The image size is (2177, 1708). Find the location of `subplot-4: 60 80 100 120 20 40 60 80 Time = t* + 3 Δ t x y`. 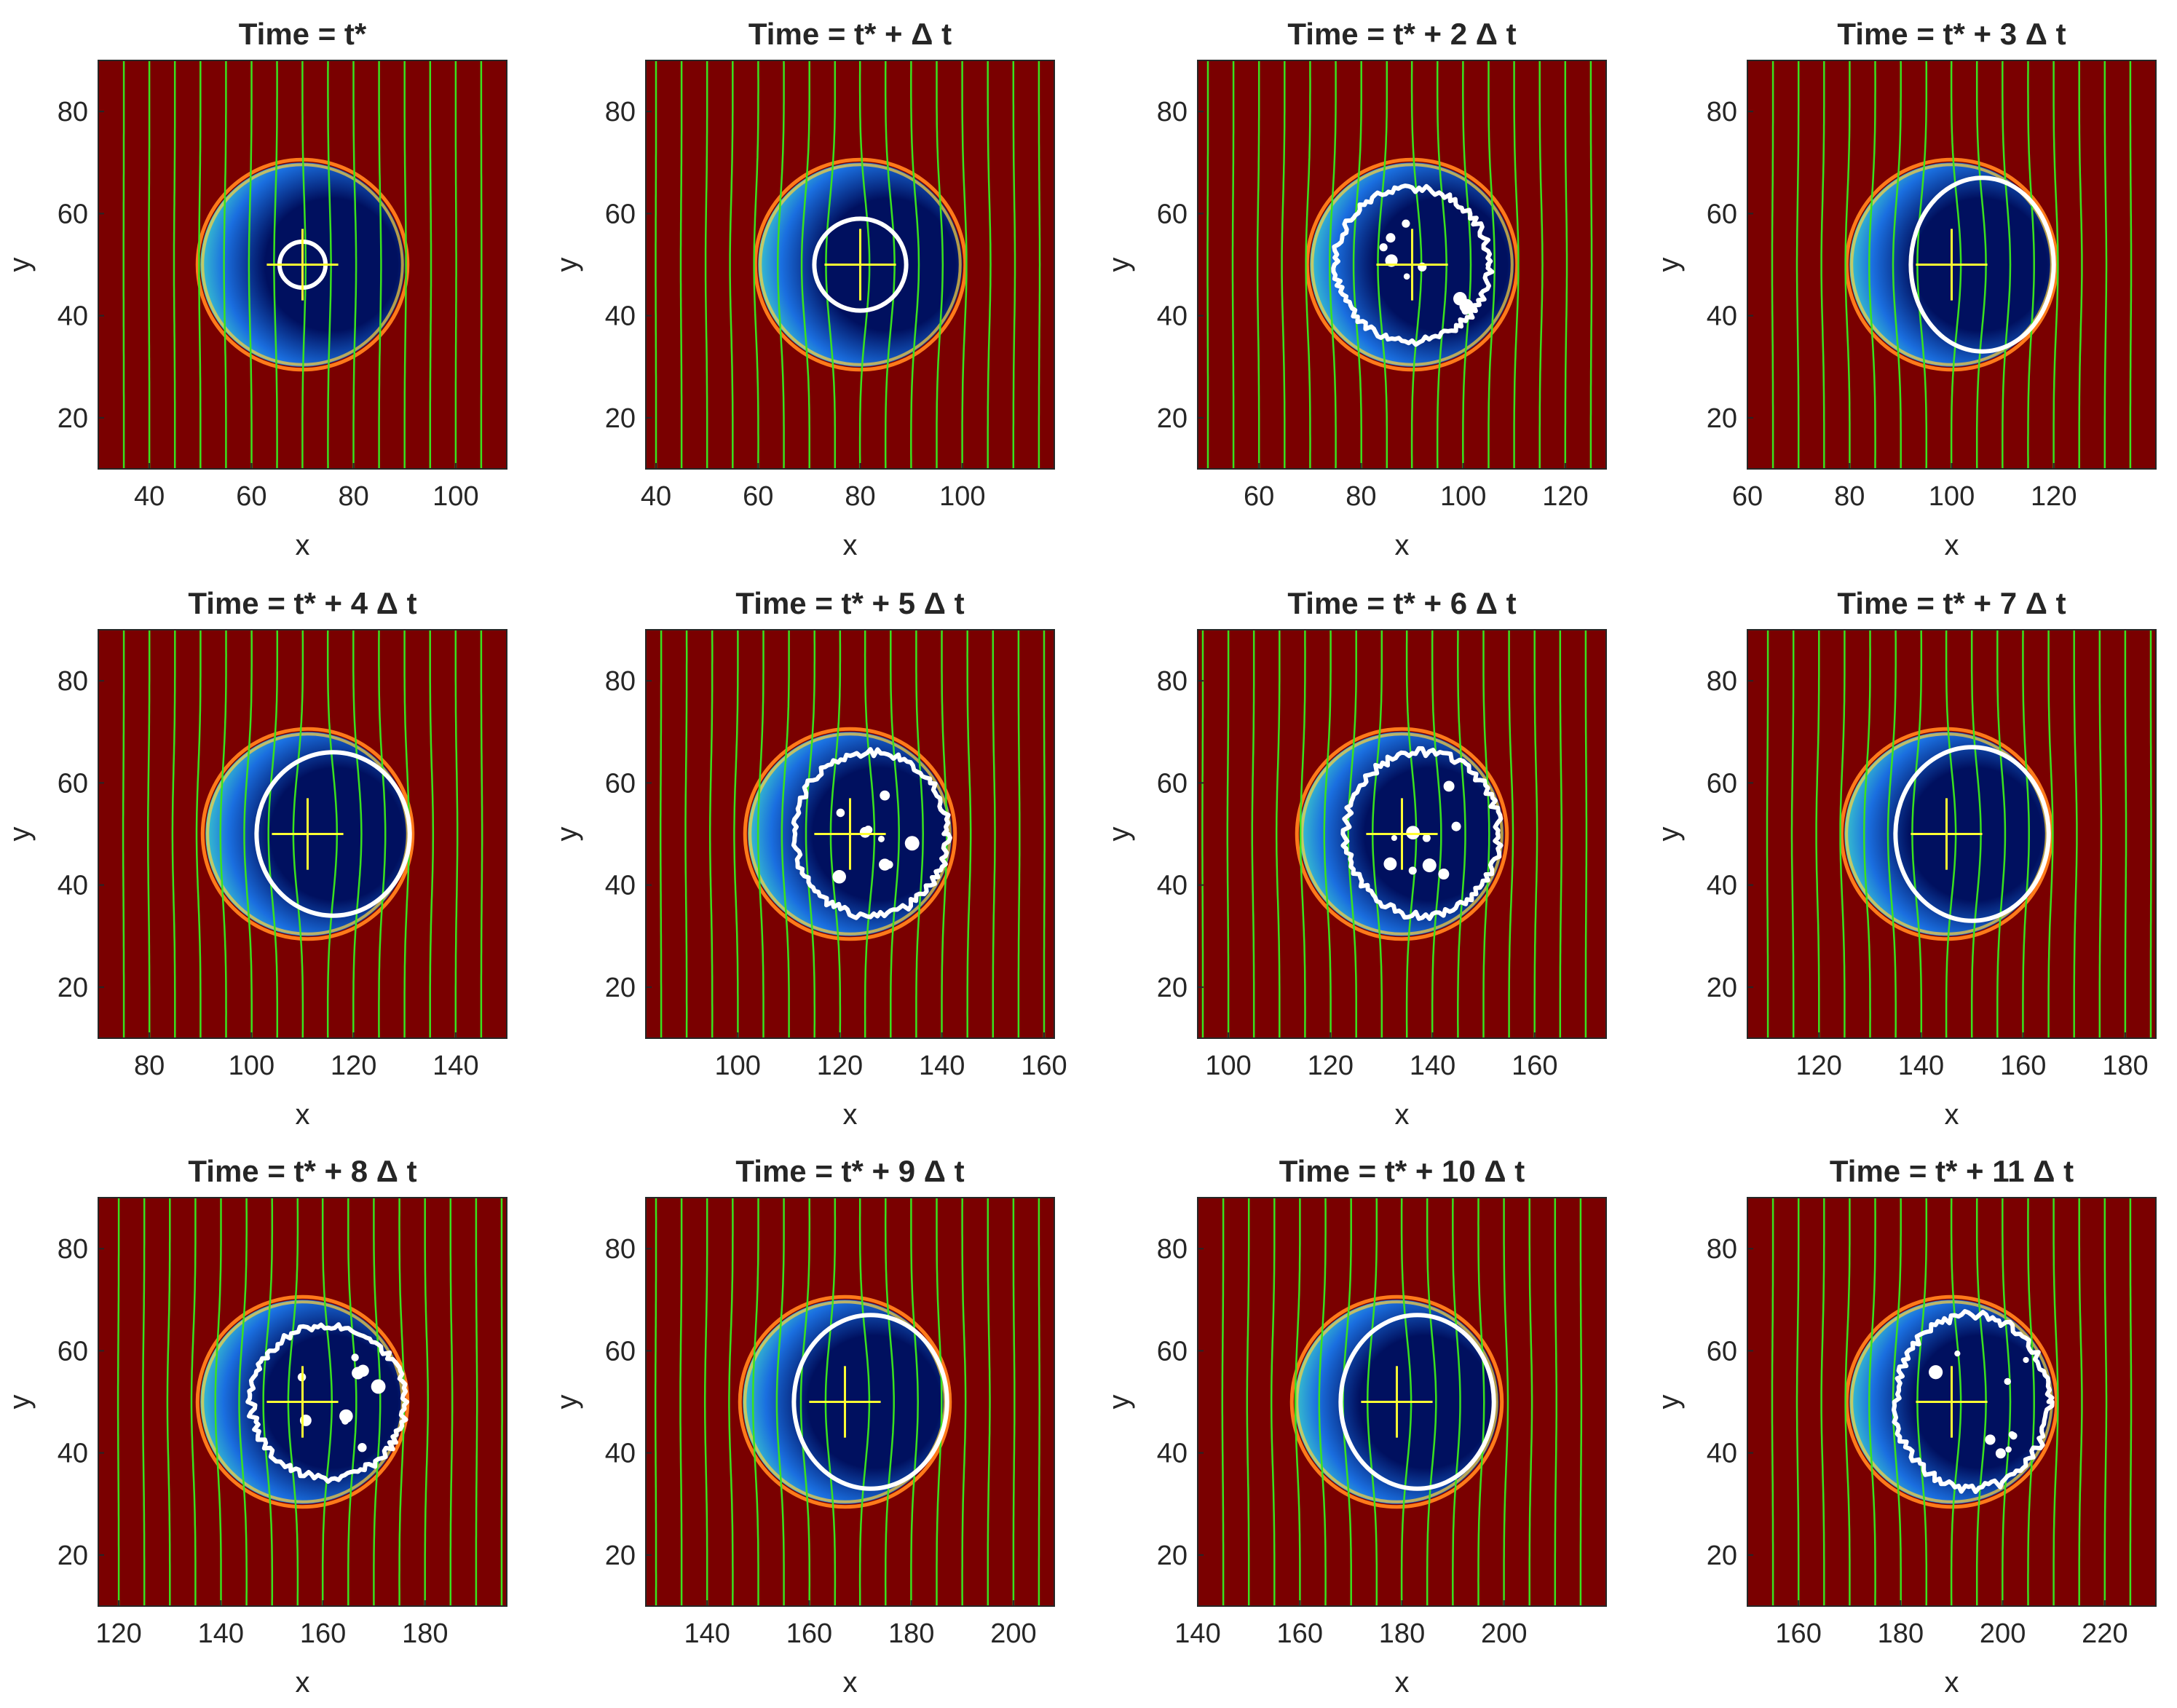

subplot-4: 60 80 100 120 20 40 60 80 Time = t* + 3 Δ t x y is located at coordinates (1905, 289).